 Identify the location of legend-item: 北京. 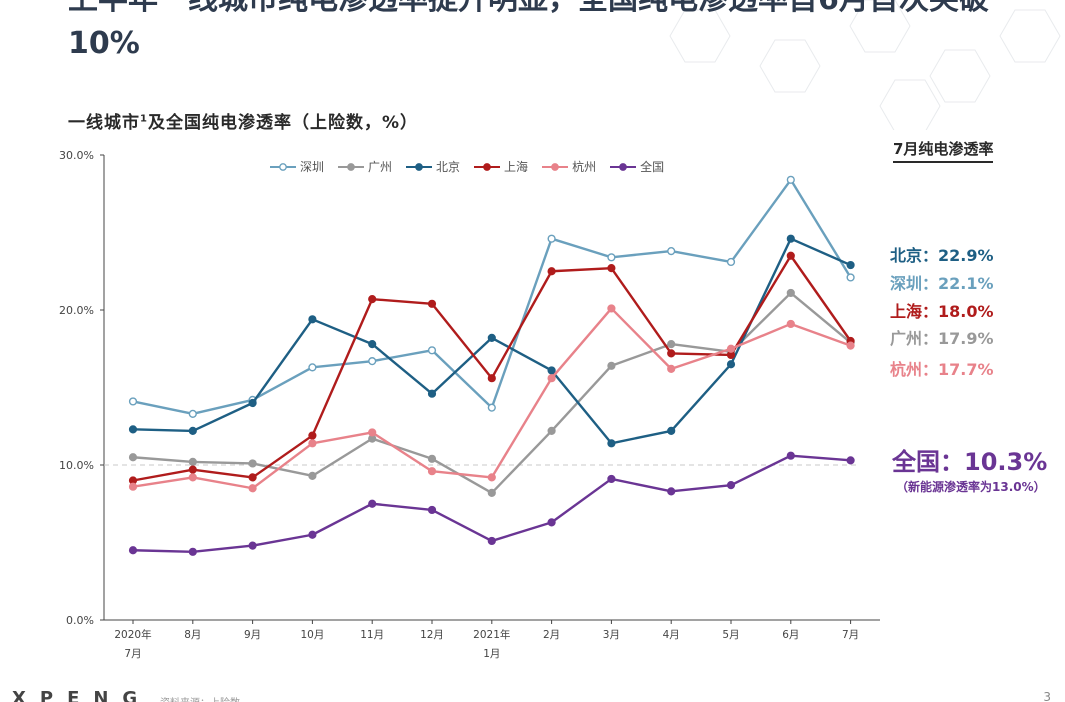
(433, 166).